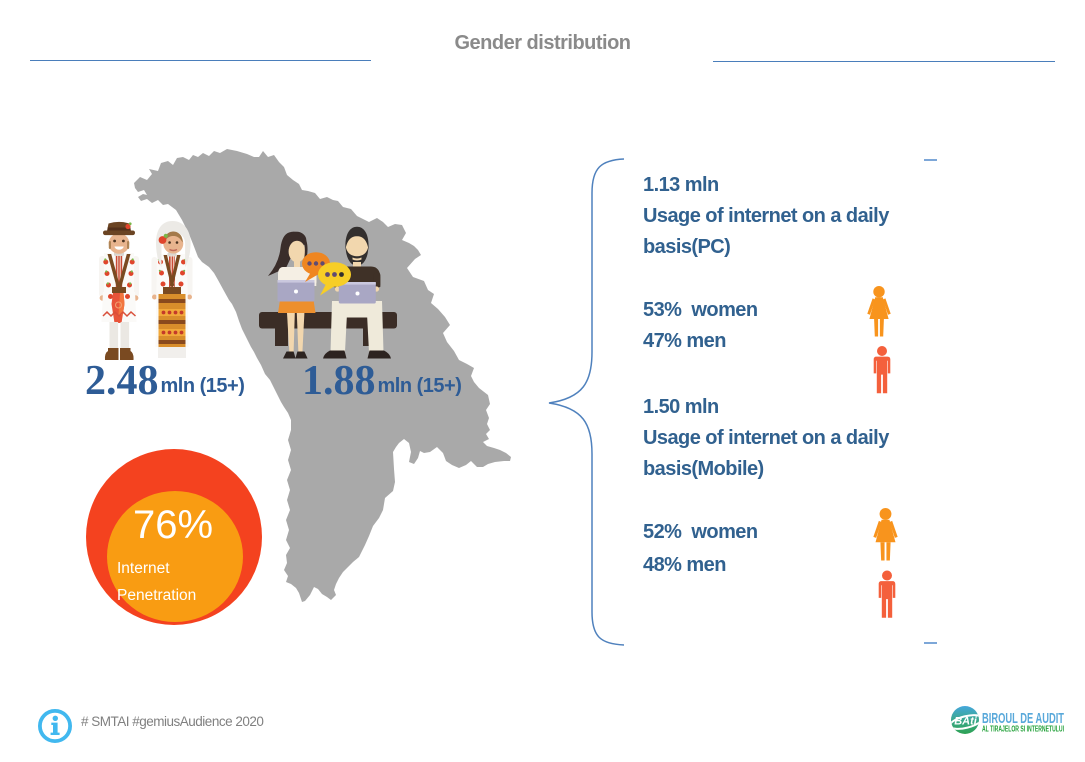 The image size is (1085, 762). Describe the element at coordinates (1023, 719) in the screenshot. I see `svg-text: BIROUL DE AUDIT` at that location.